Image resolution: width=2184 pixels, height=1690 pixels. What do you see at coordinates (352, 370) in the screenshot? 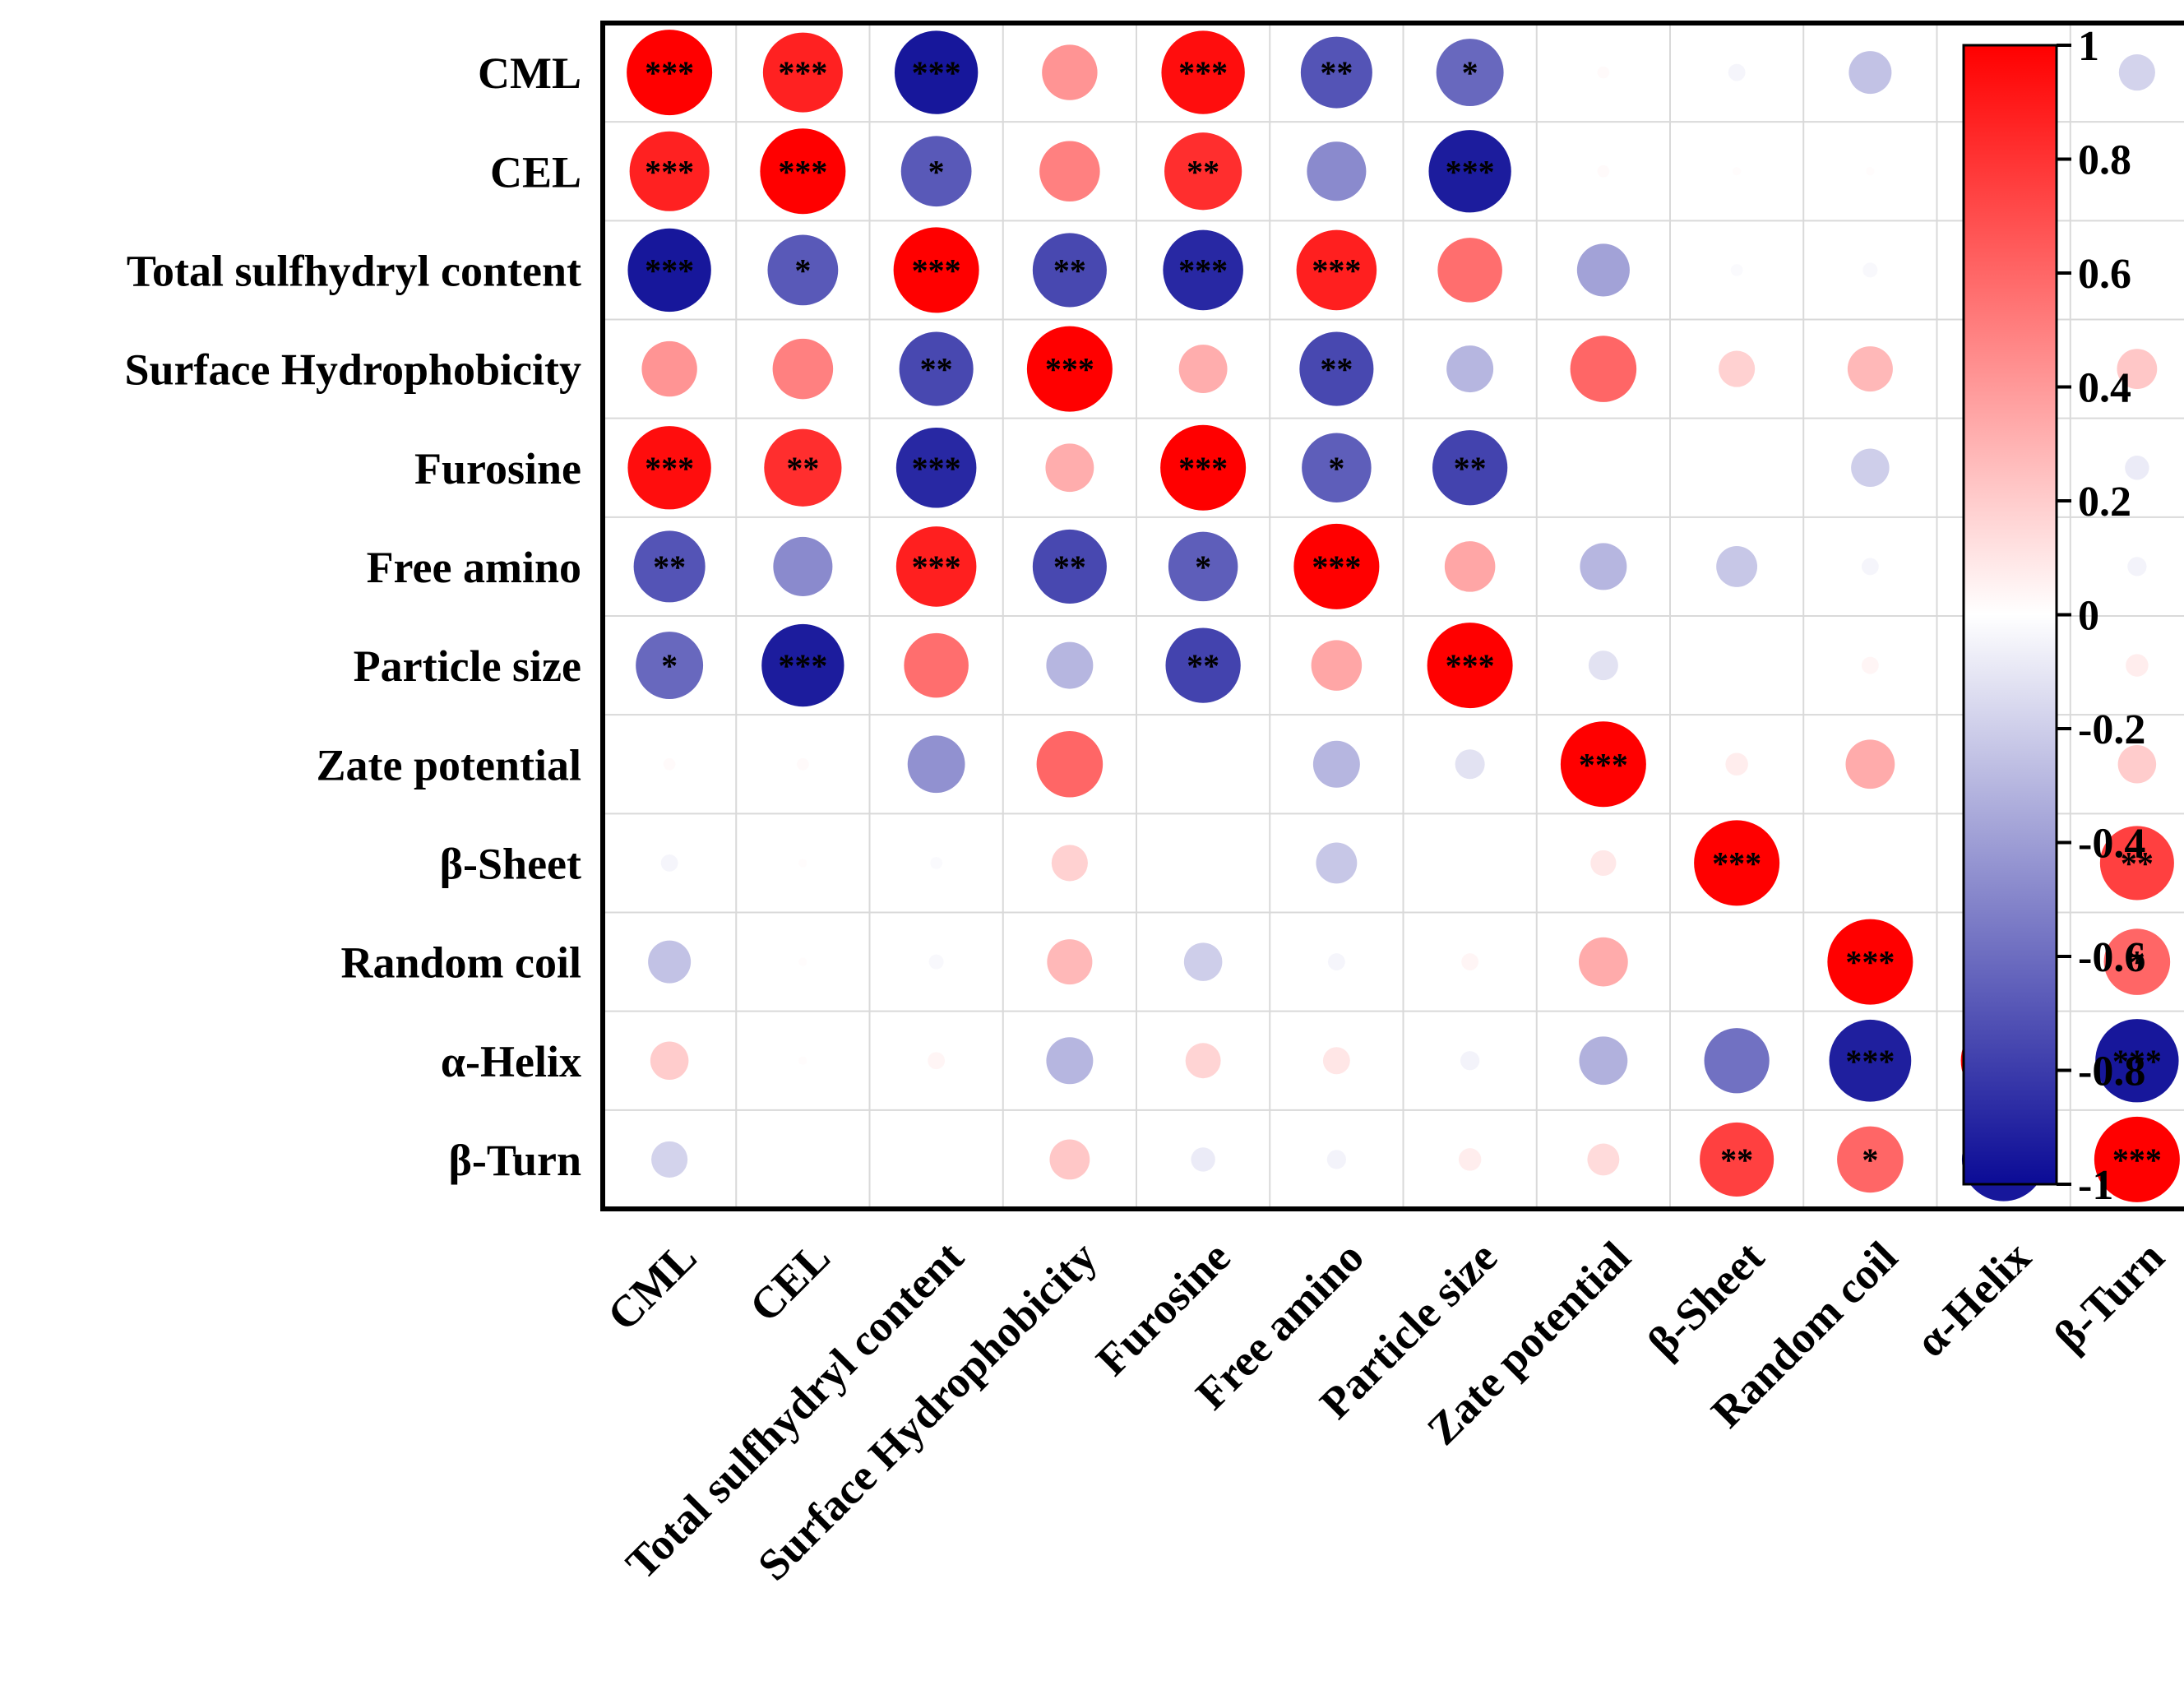
I see `y-tick-label: Surface Hydrophobicity` at bounding box center [352, 370].